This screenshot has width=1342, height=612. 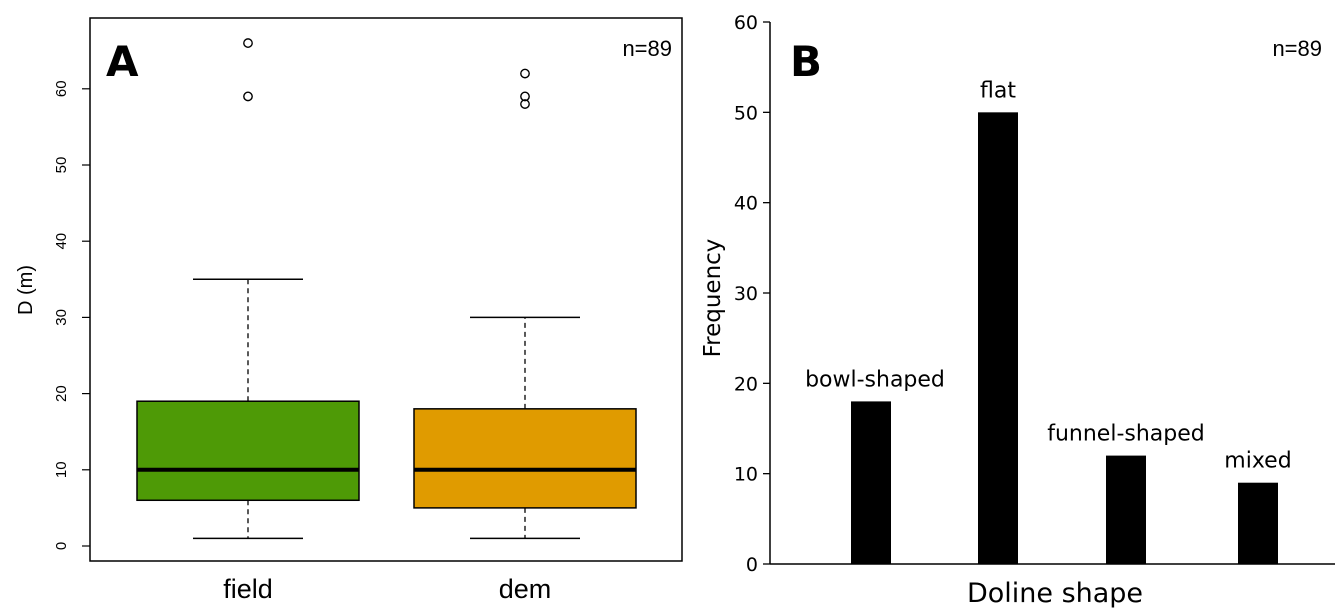 What do you see at coordinates (1126, 434) in the screenshot?
I see `bar-label-funnel-shaped: funnel-shaped` at bounding box center [1126, 434].